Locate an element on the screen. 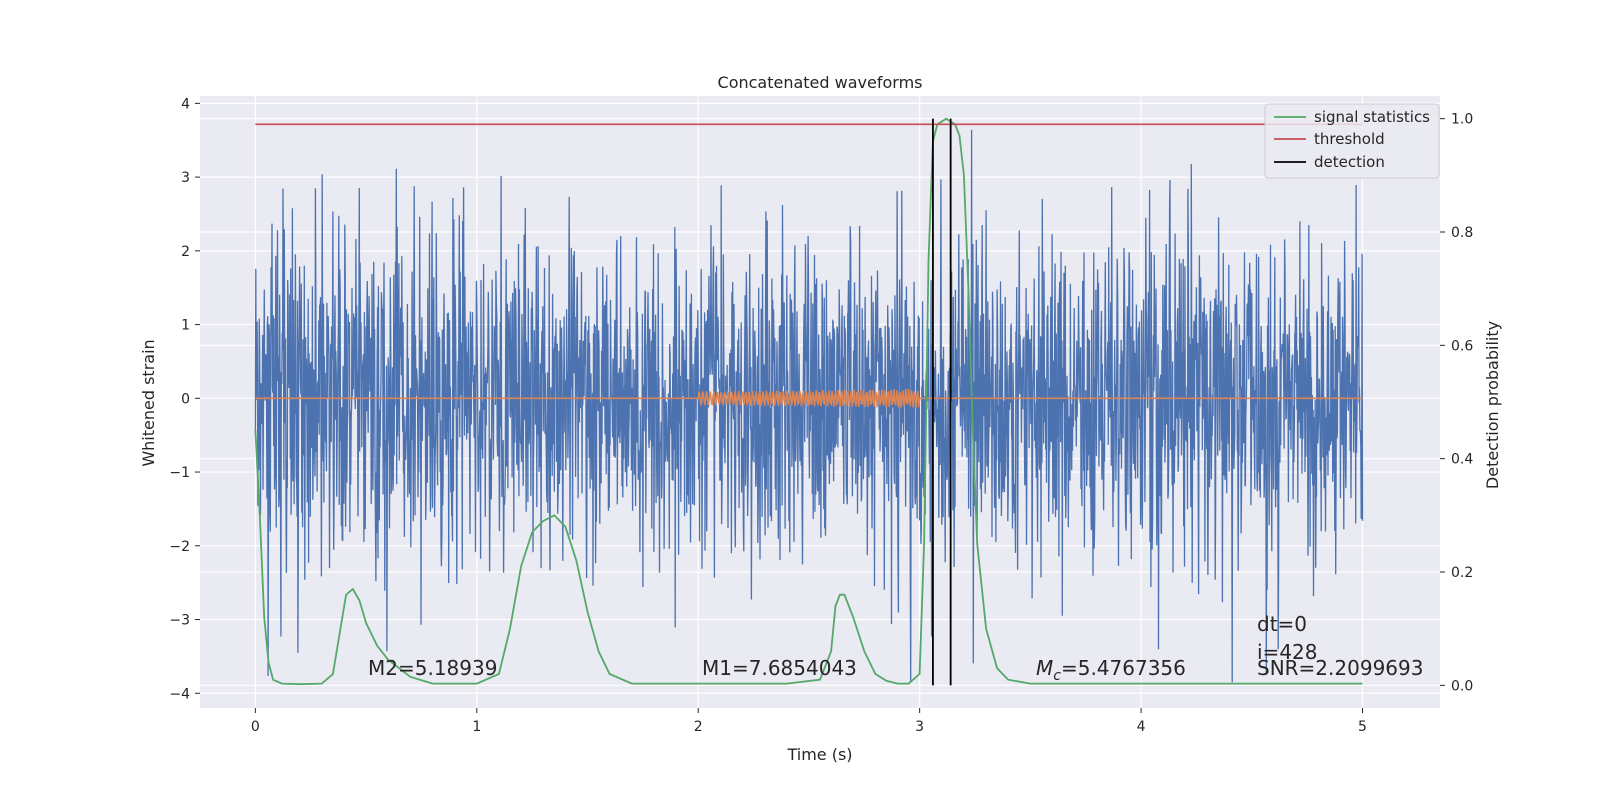 This screenshot has width=1600, height=800. legend-box is located at coordinates (1352, 141).